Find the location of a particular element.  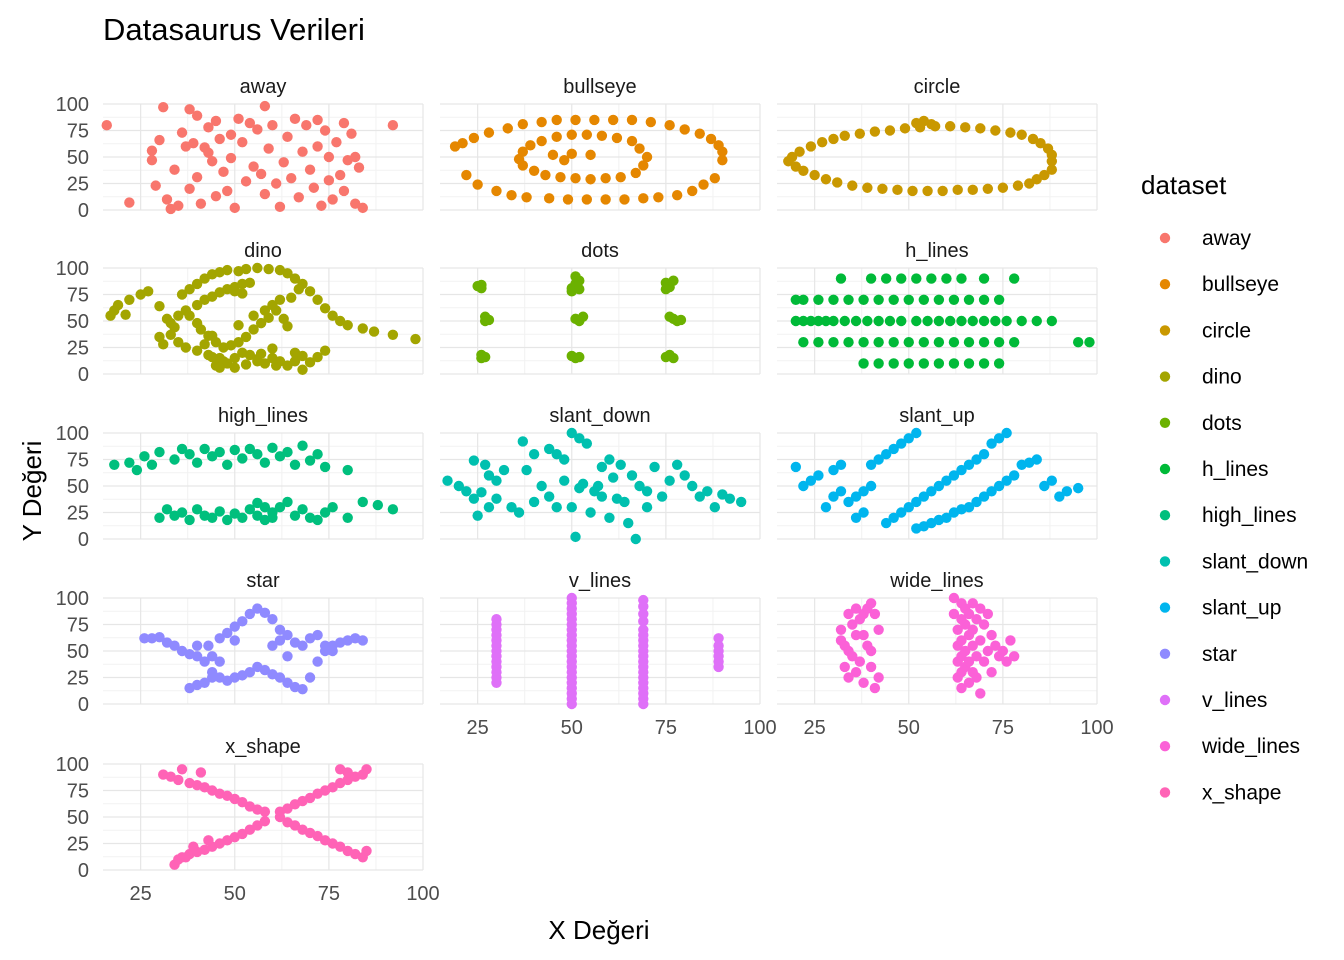

facet-strip-label: v_lines is located at coordinates (600, 581).